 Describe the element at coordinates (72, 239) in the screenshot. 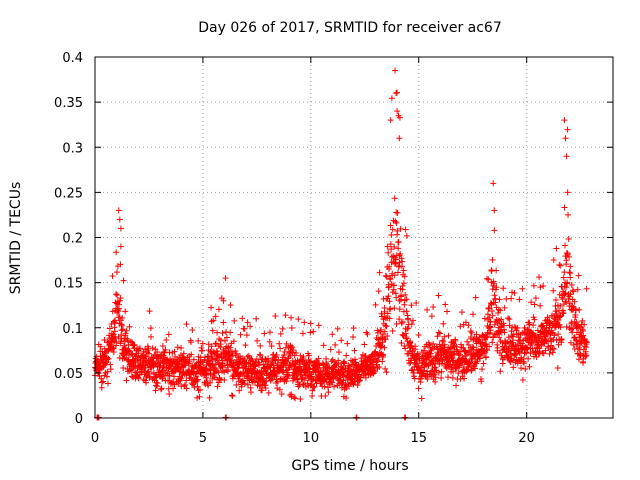

I see `y-tick-label: 0.2` at that location.